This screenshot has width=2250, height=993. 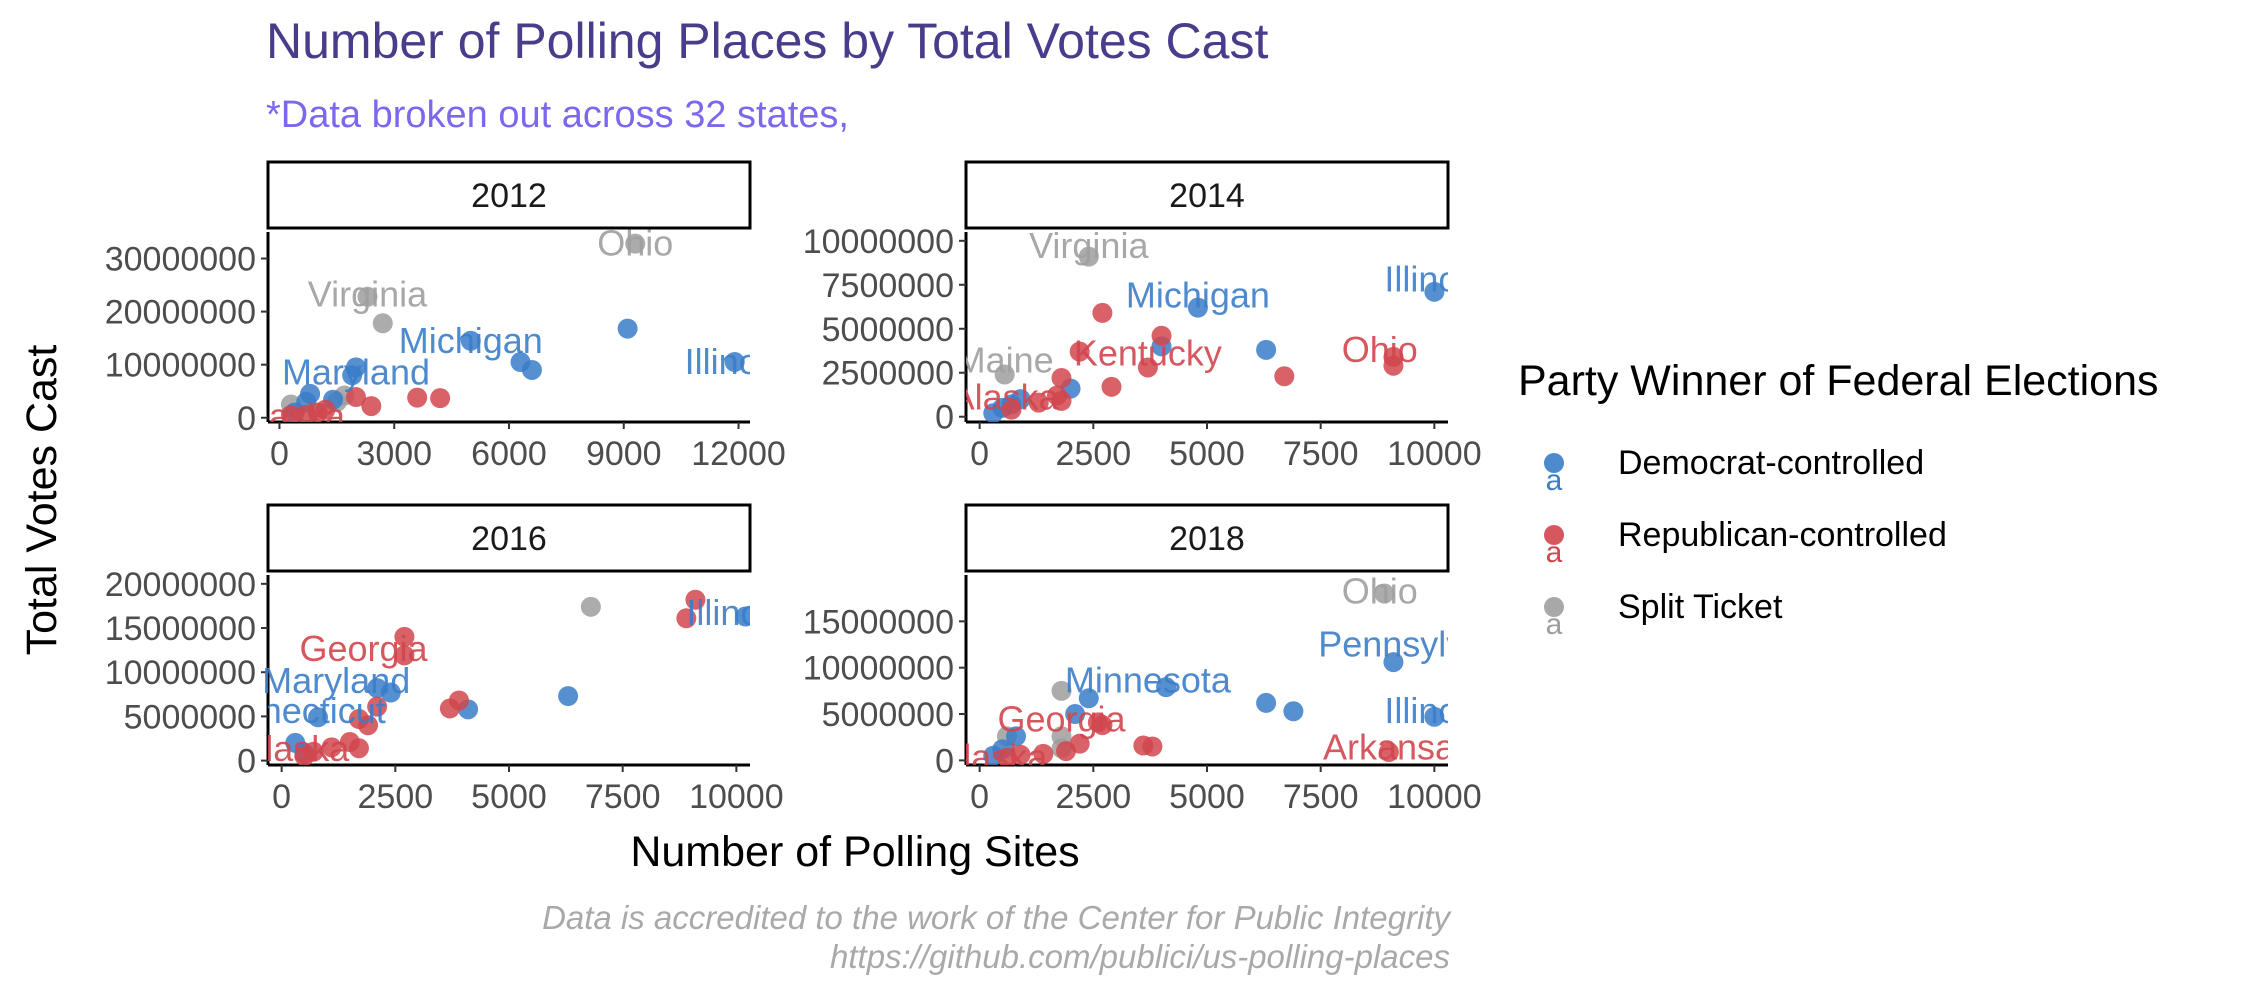 I want to click on facet-strip-label: 2018, so click(x=1207, y=539).